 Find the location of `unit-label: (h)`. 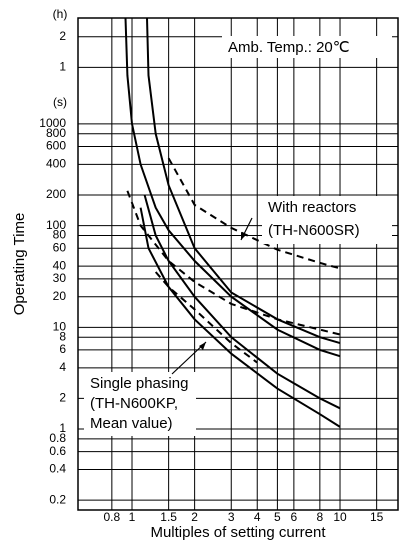

unit-label: (h) is located at coordinates (60, 14).